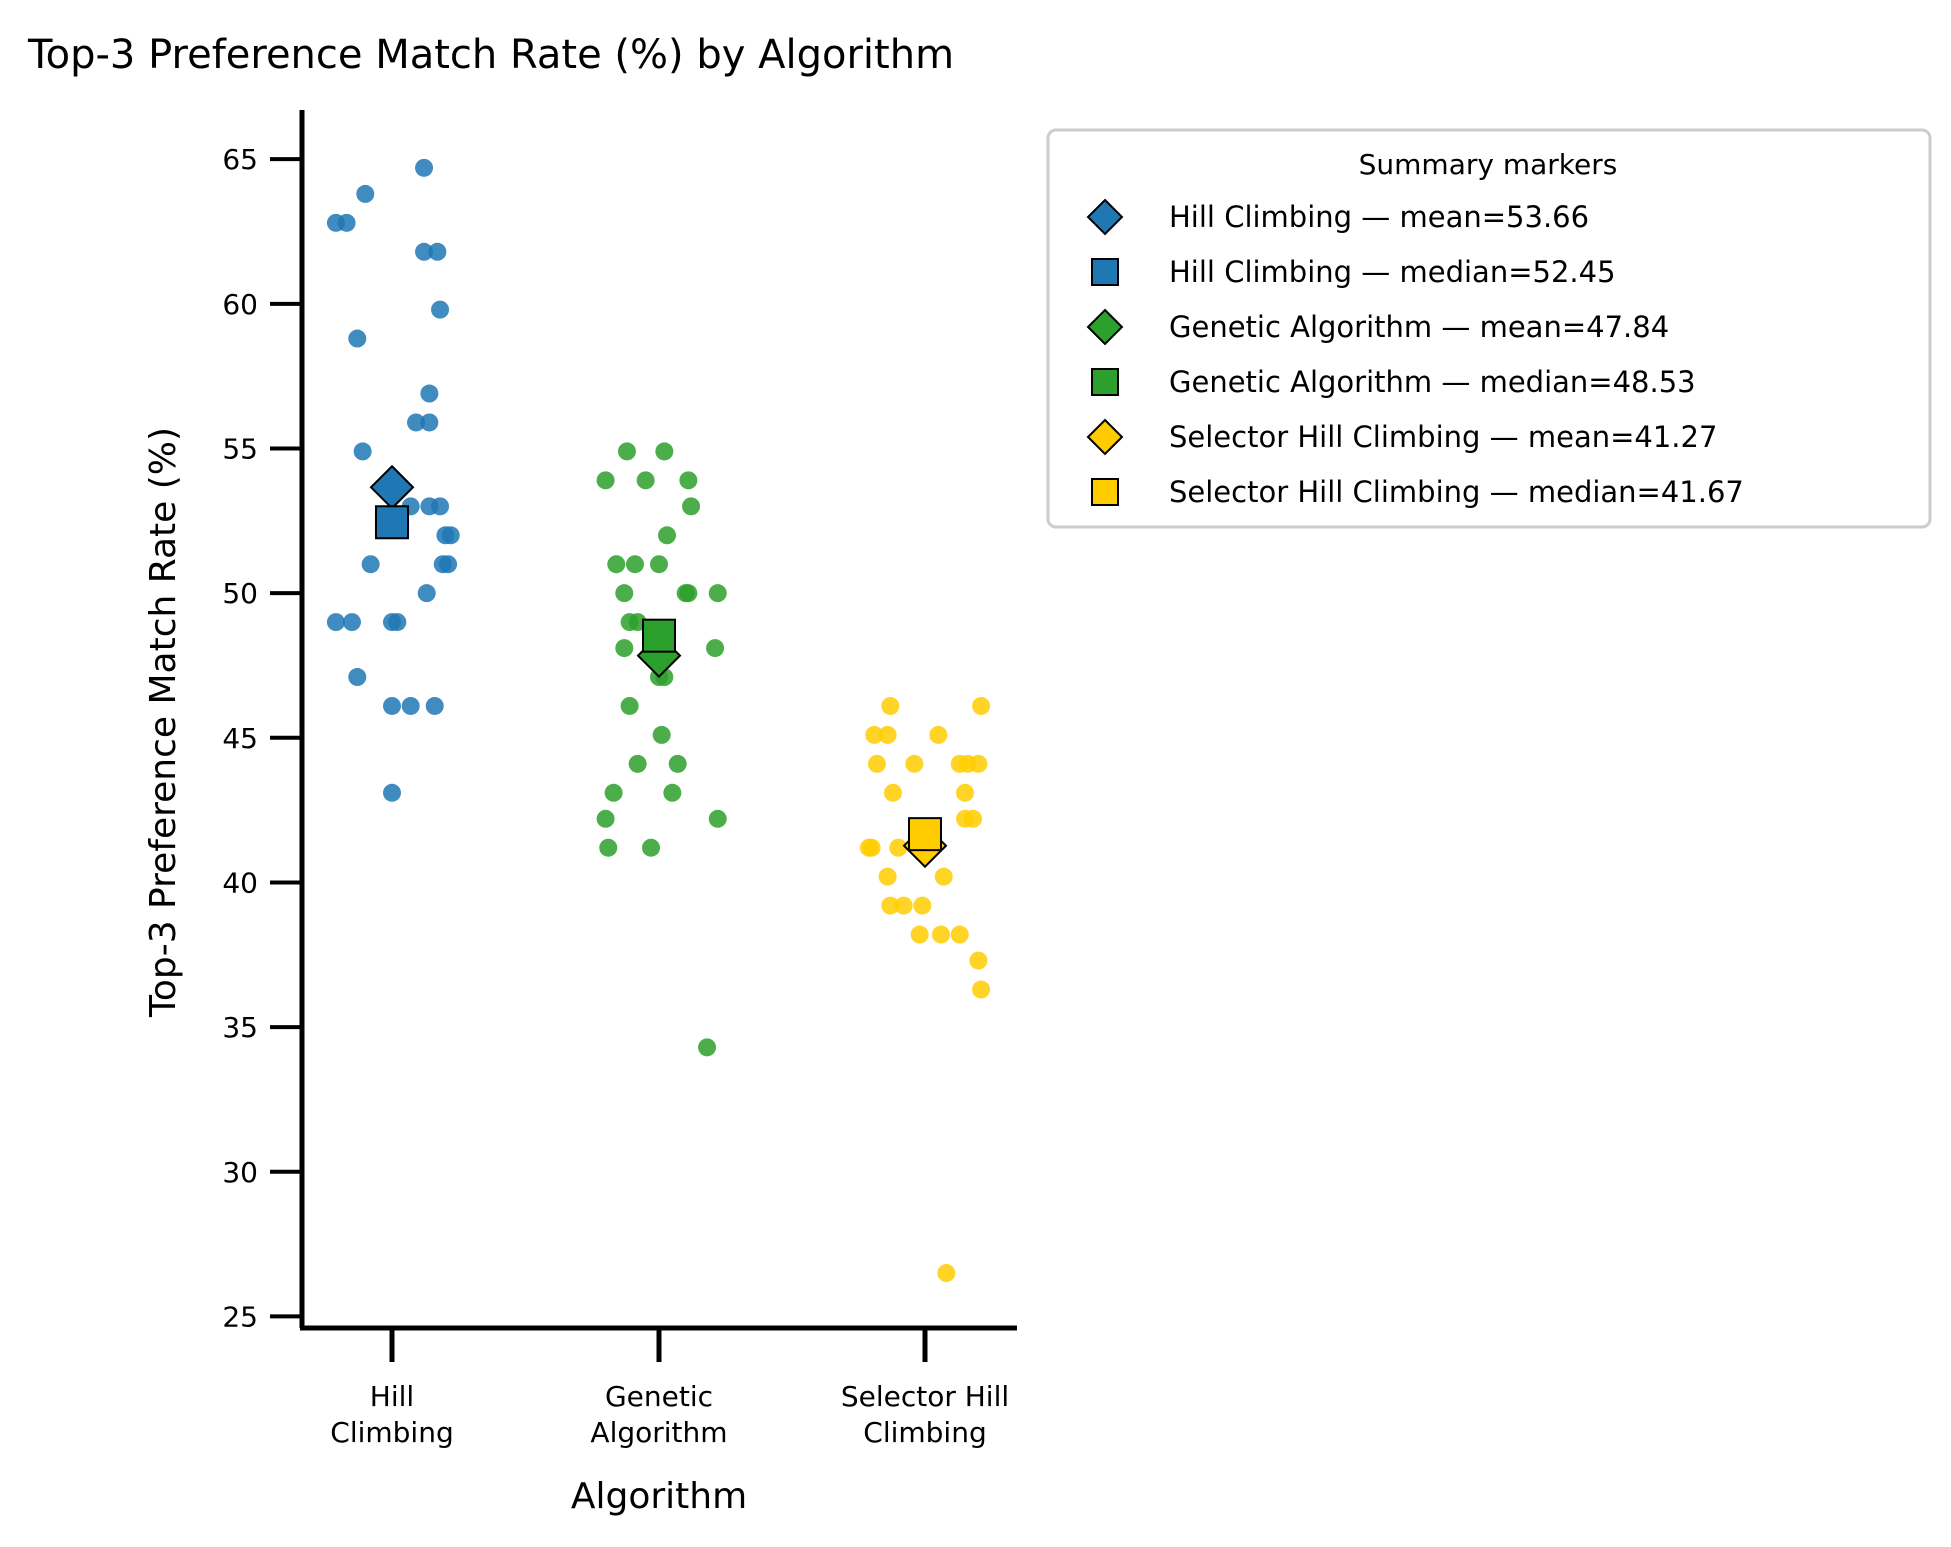  What do you see at coordinates (163, 722) in the screenshot?
I see `y-axis-label: Top-3 Preference Match Rate (%)` at bounding box center [163, 722].